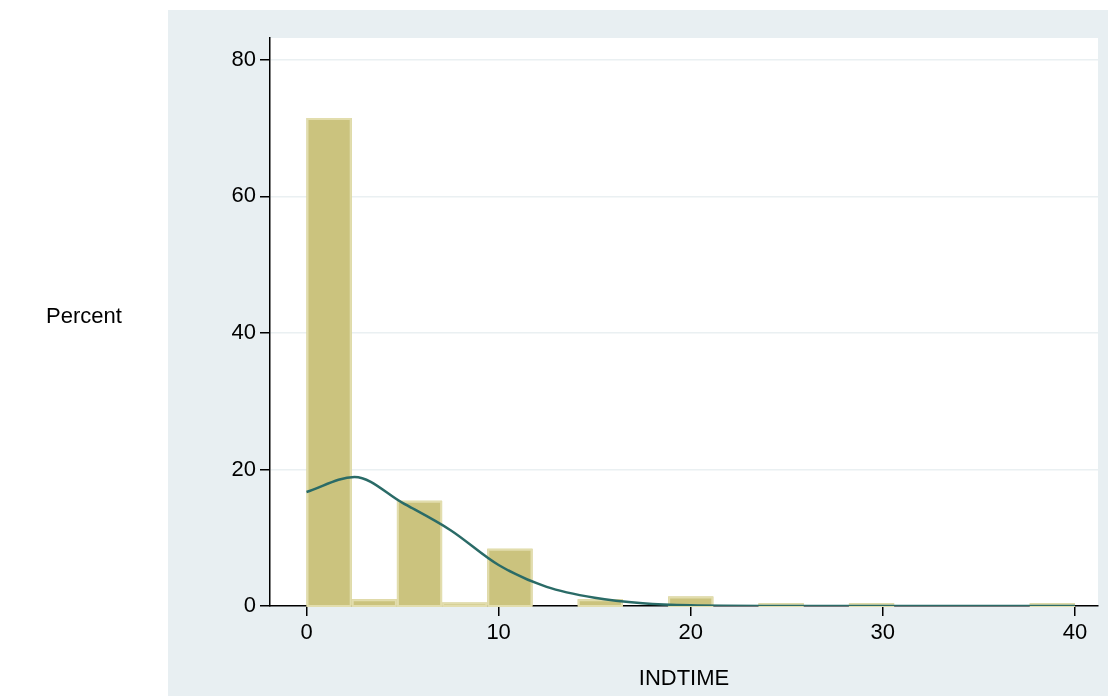  Describe the element at coordinates (1075, 632) in the screenshot. I see `x-tick-label: 40` at that location.